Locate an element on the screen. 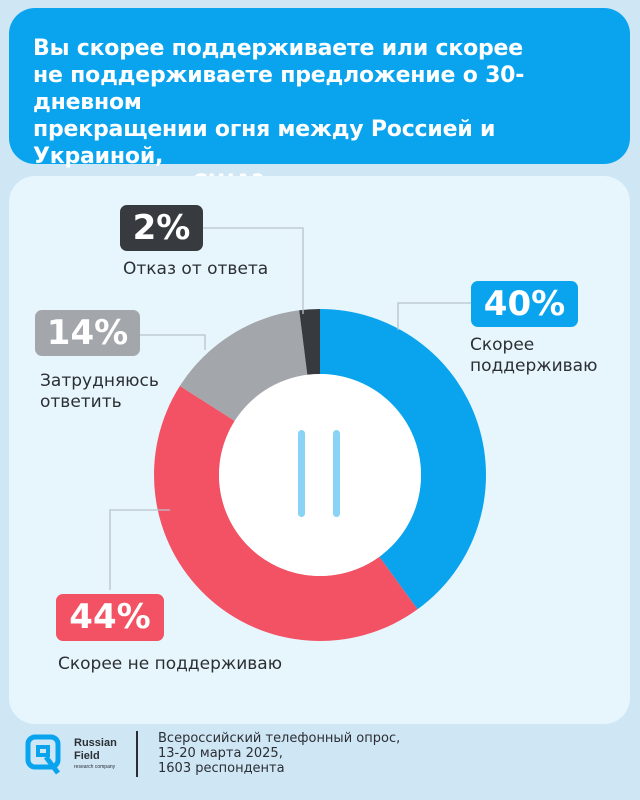  slice-not-support is located at coordinates (286, 513).